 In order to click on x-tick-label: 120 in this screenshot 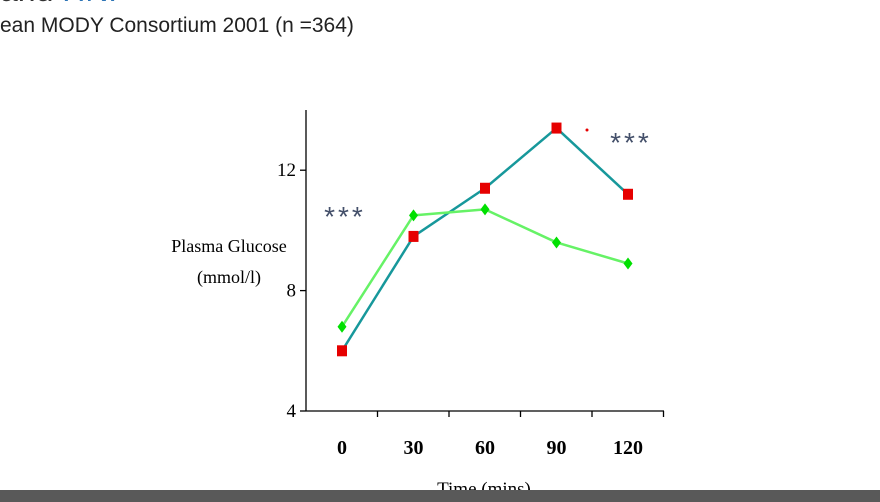, I will do `click(628, 448)`.